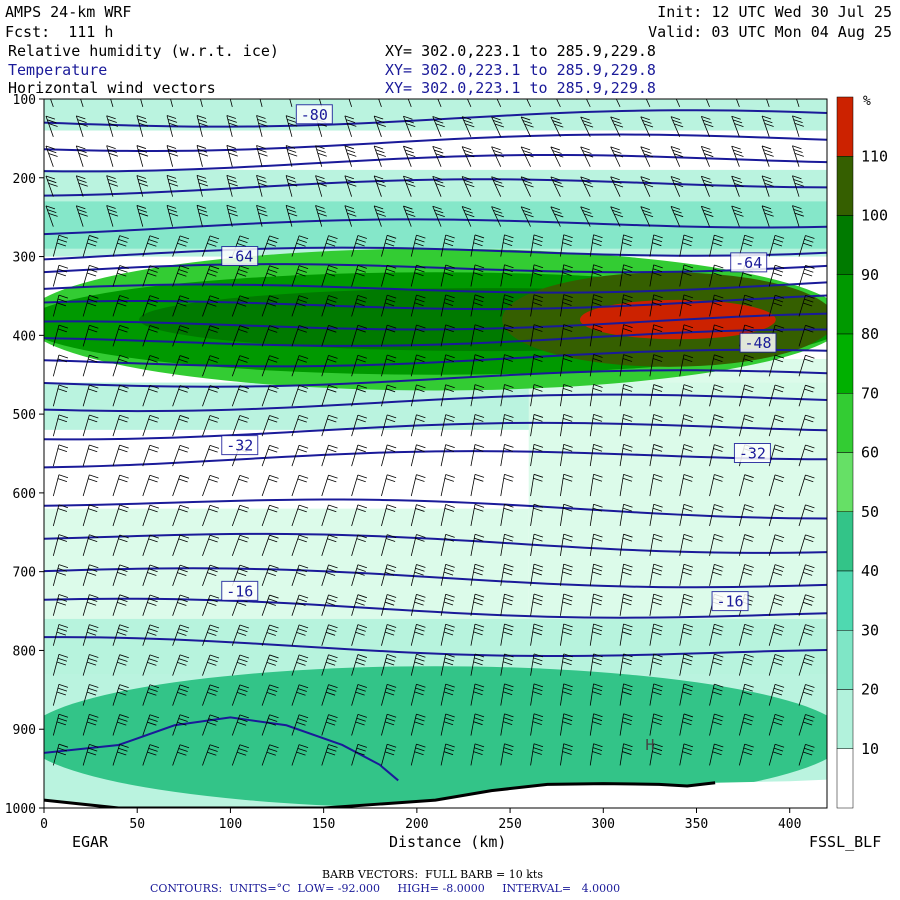  What do you see at coordinates (758, 342) in the screenshot?
I see `temperature-label-box` at bounding box center [758, 342].